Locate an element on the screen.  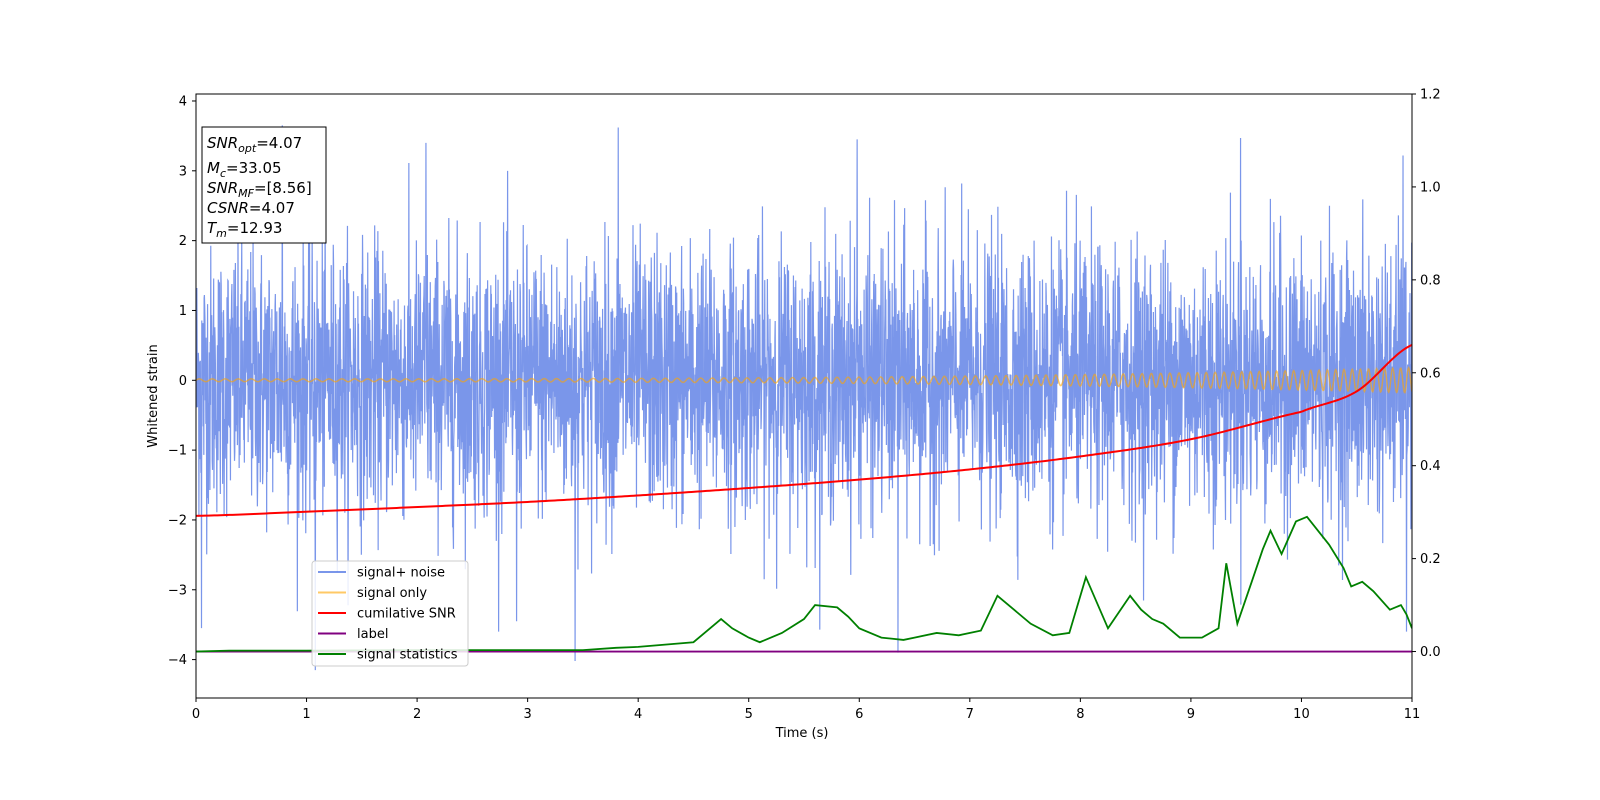
legend-item: signal+ noise is located at coordinates (381, 573).